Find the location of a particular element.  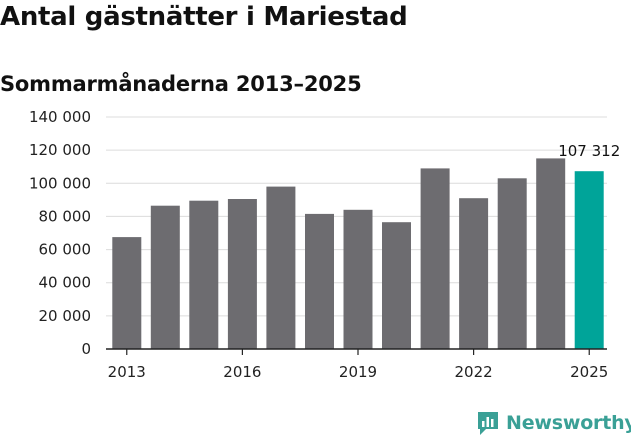

bar-2022 is located at coordinates (474, 273).